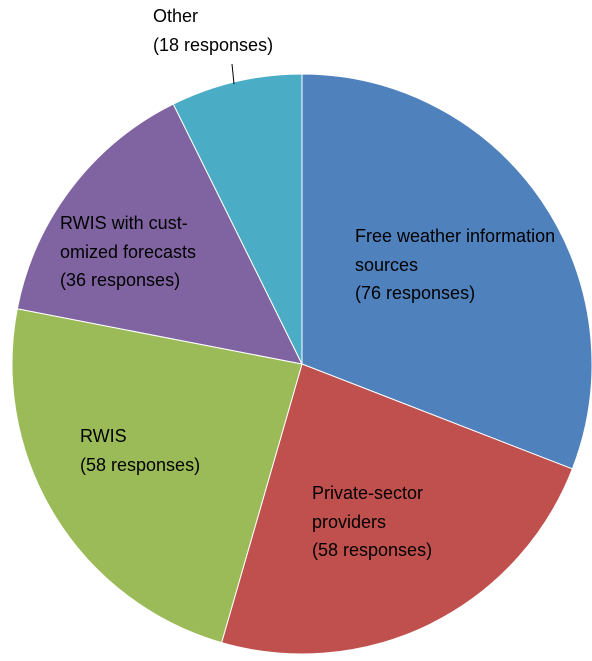 This screenshot has width=592, height=661. I want to click on label-box: Other (18 responses), so click(233, 30).